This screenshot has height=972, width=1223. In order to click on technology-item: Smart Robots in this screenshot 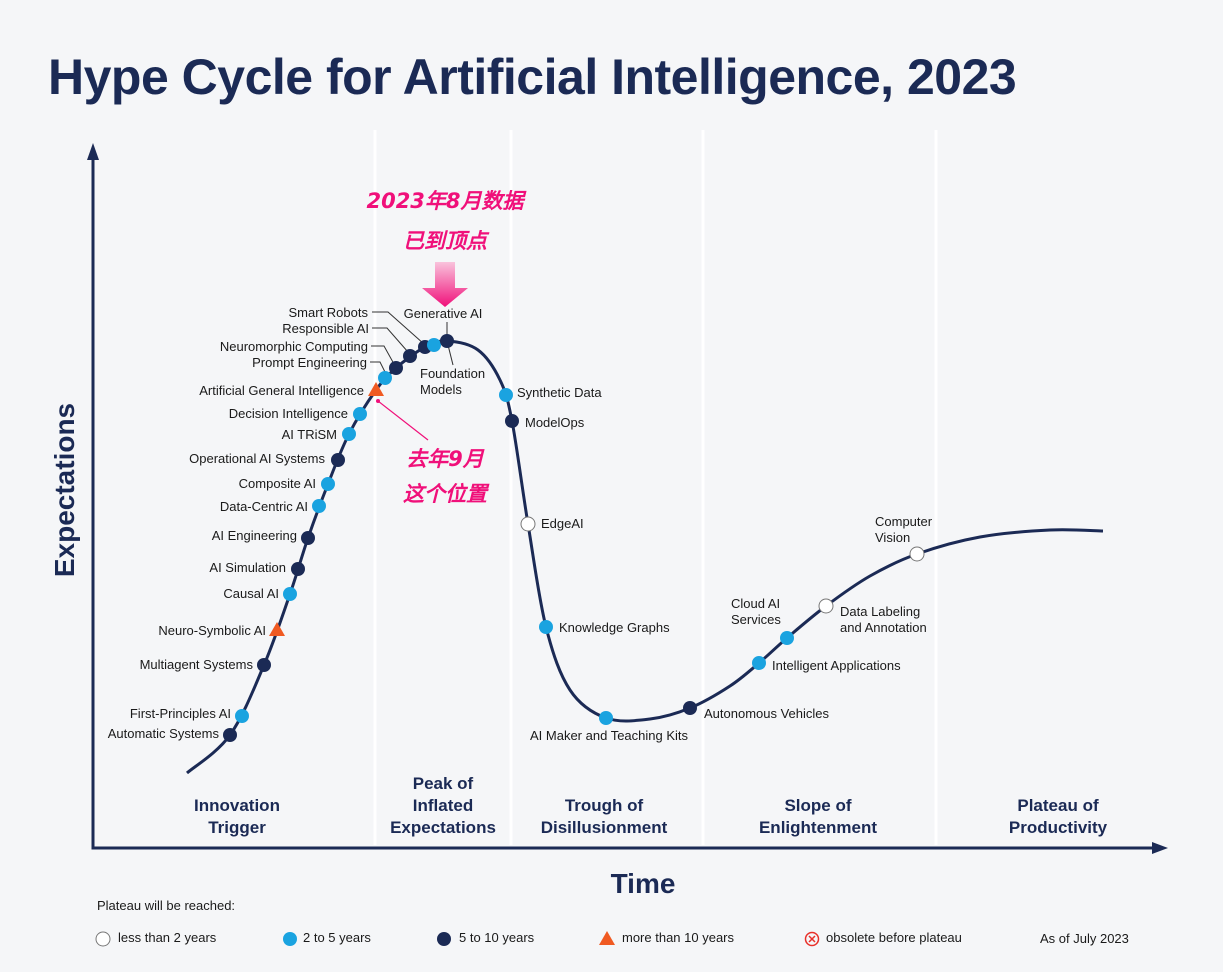, I will do `click(360, 329)`.